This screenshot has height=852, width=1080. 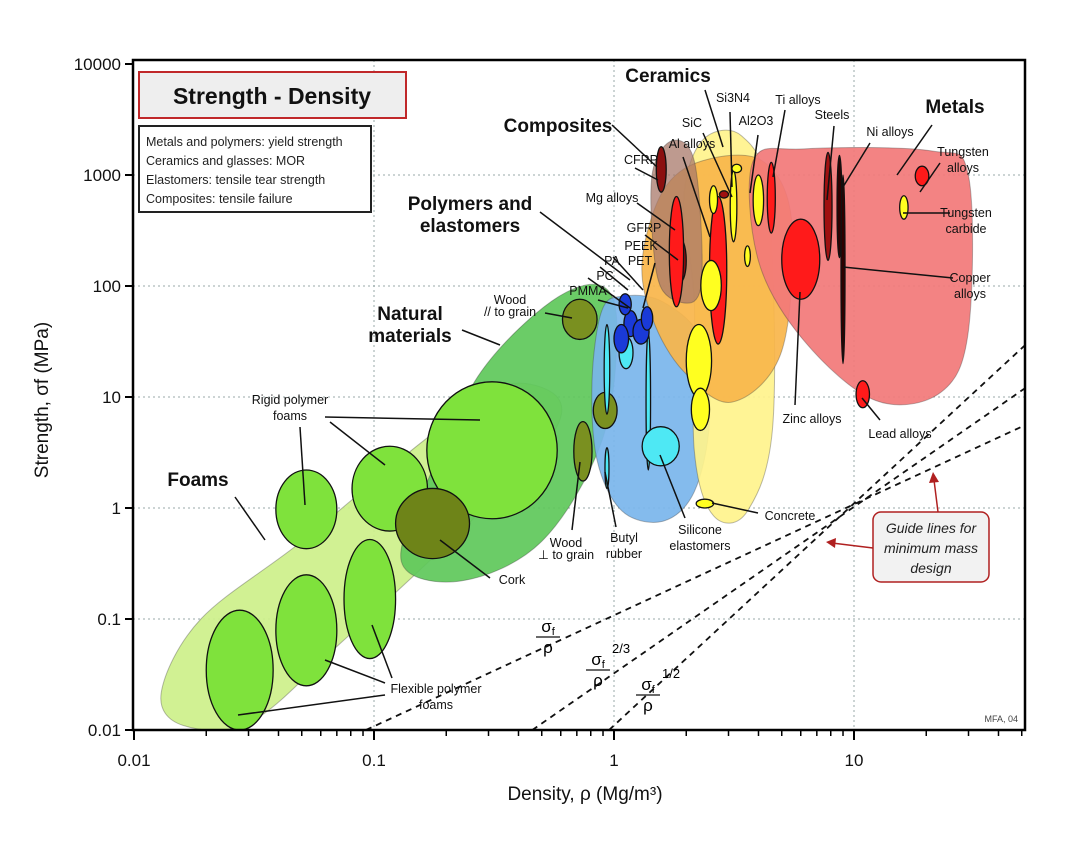 What do you see at coordinates (1001, 719) in the screenshot?
I see `credit: MFA, 04` at bounding box center [1001, 719].